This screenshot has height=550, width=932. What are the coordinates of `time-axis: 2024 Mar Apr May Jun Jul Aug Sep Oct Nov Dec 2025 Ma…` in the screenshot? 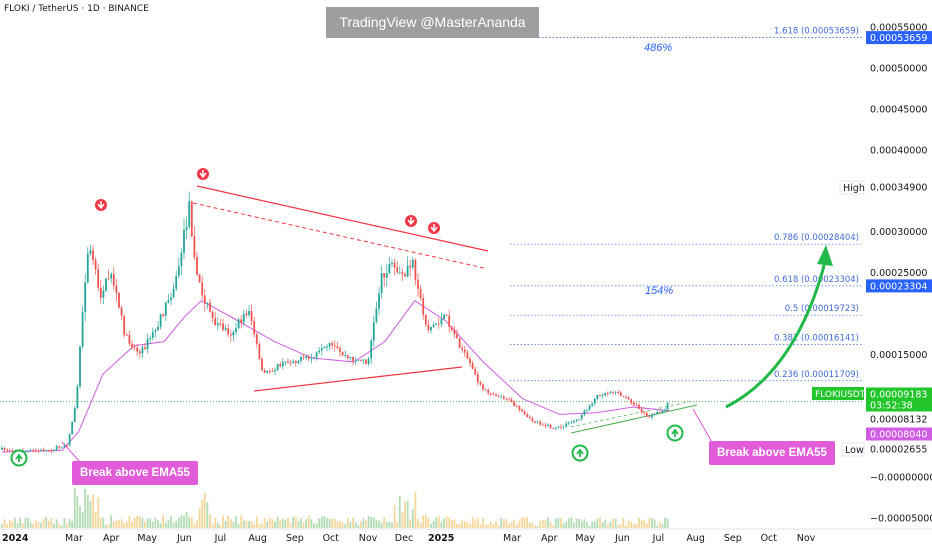 It's located at (466, 539).